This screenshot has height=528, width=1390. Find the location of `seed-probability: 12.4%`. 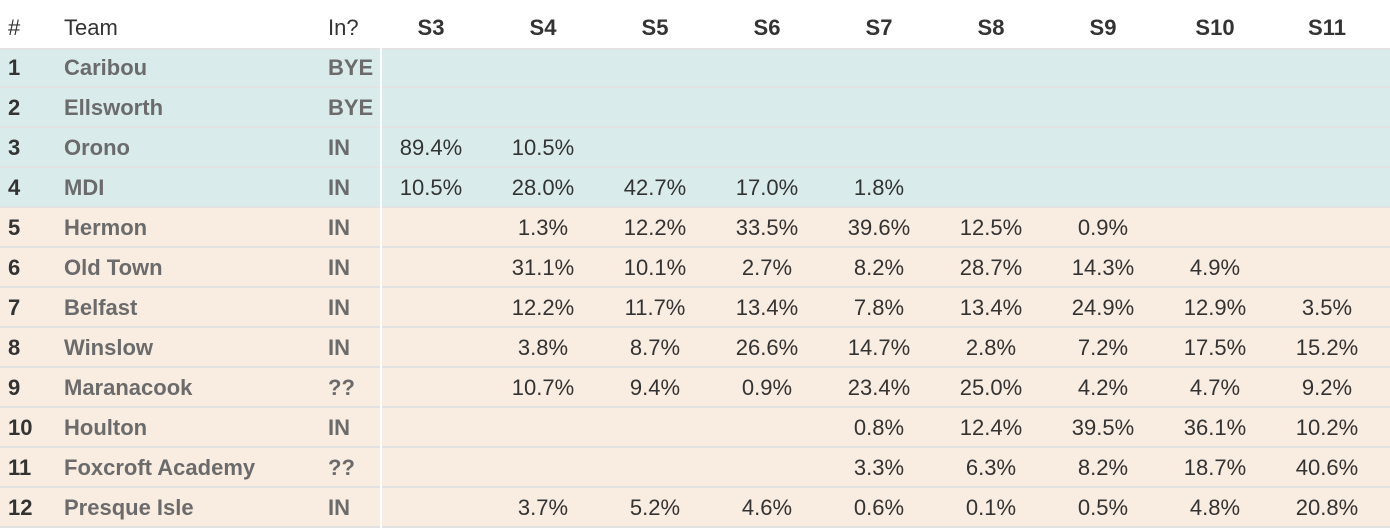

seed-probability: 12.4% is located at coordinates (991, 427).